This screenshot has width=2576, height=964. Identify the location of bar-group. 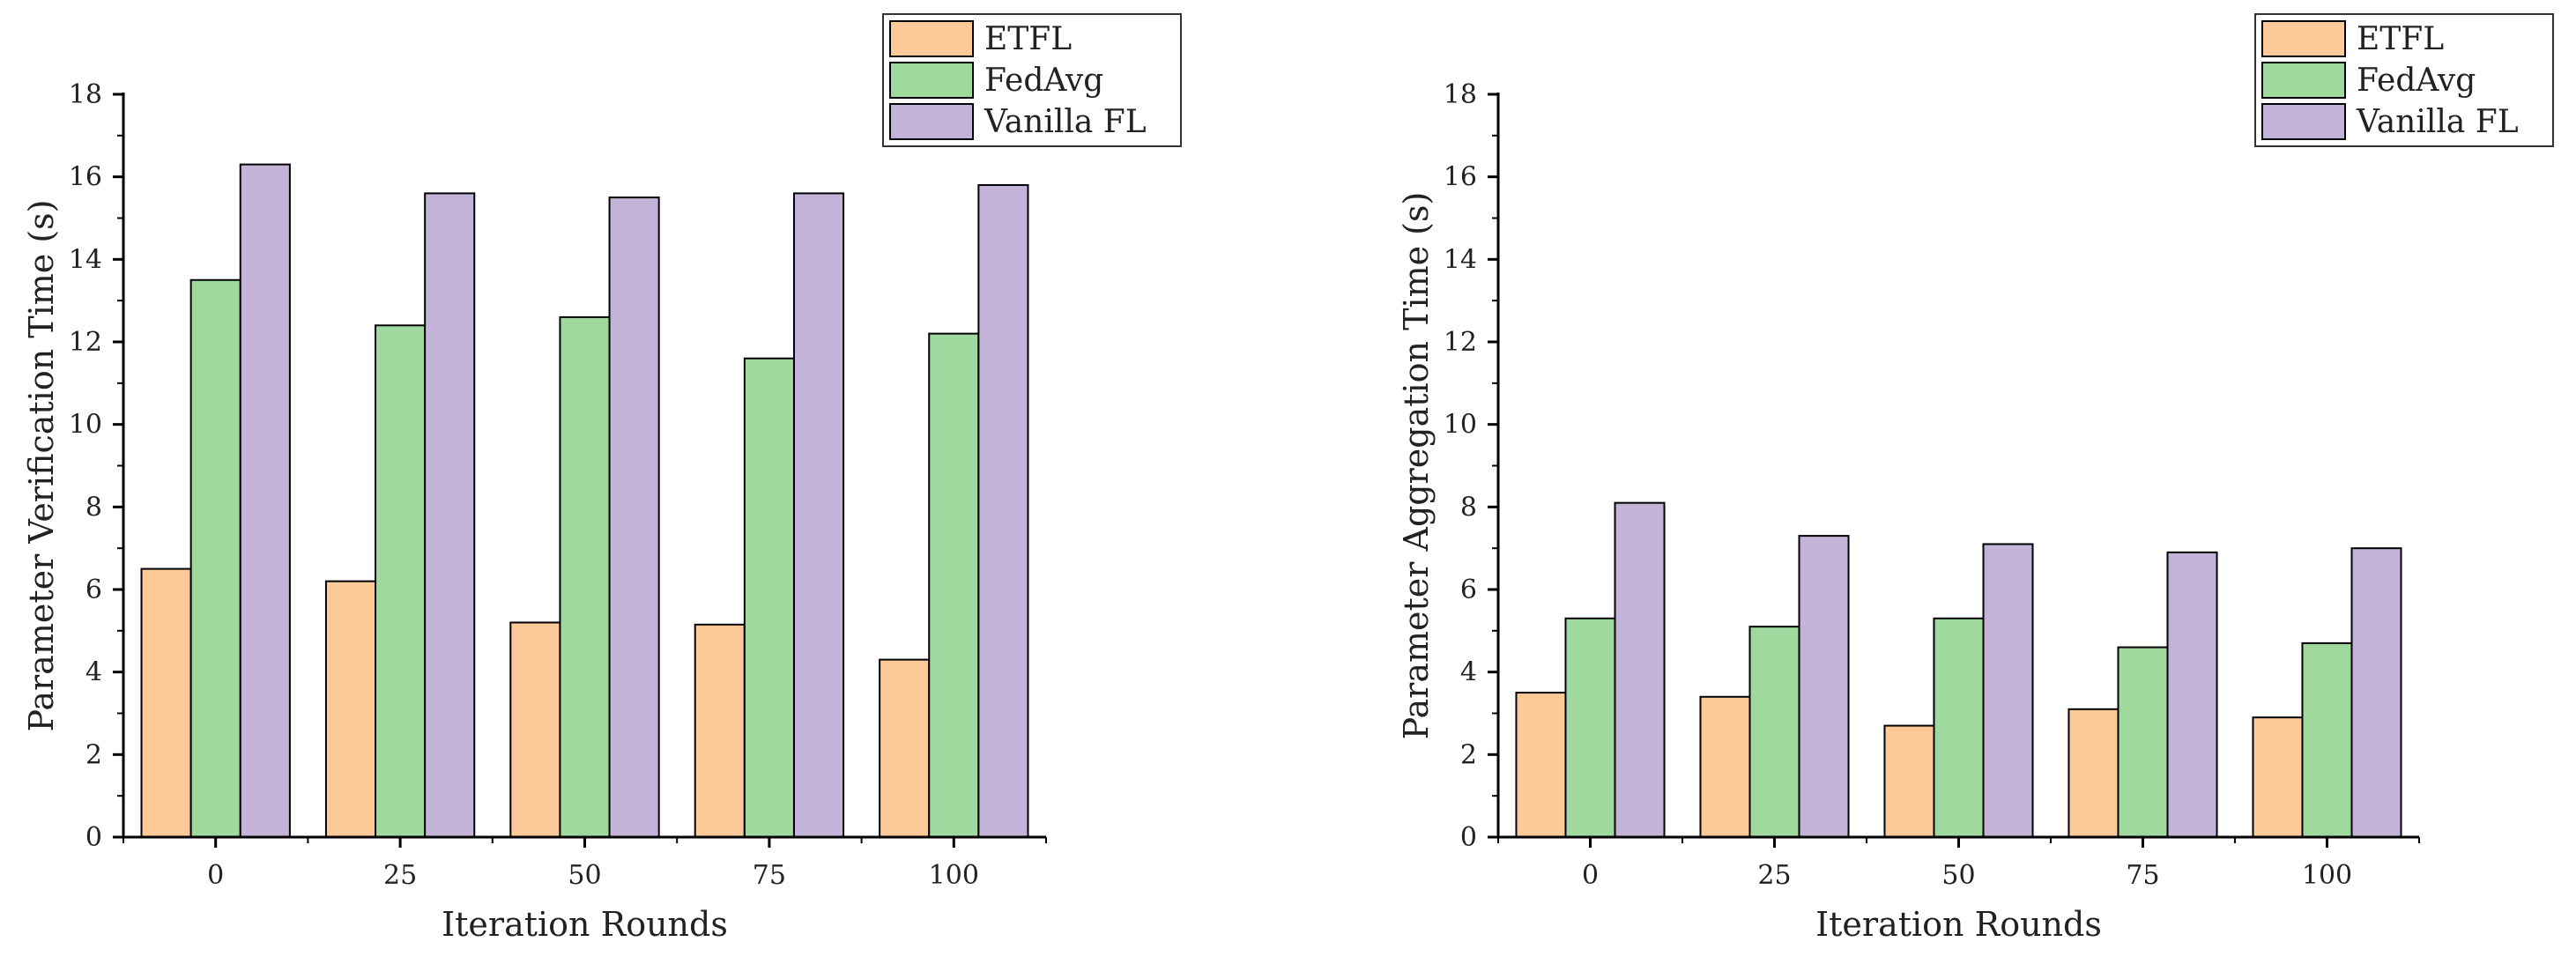
(1958, 670).